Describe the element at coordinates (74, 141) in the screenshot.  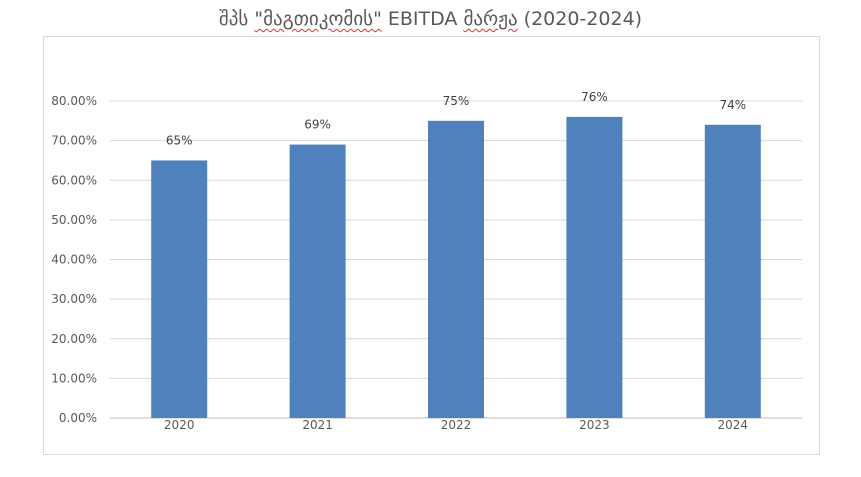
I see `y-tick-label: 70.00%` at that location.